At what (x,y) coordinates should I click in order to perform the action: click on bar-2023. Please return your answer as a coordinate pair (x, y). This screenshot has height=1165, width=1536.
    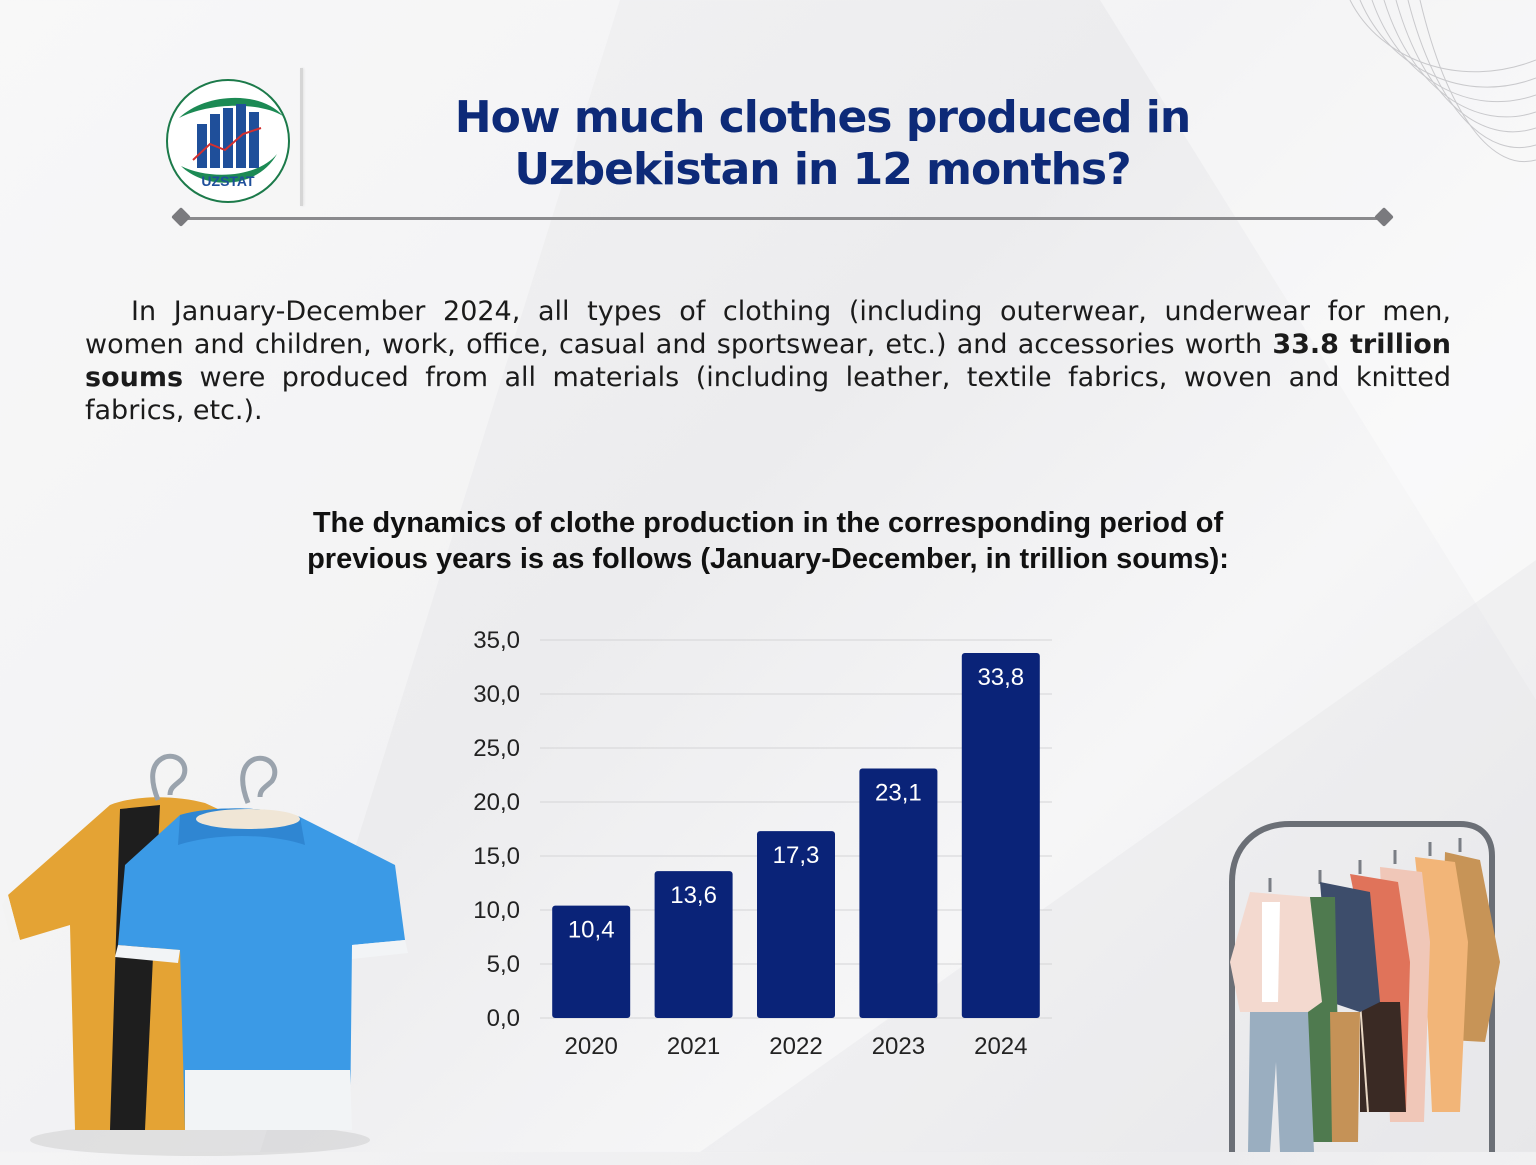
    Looking at the image, I should click on (898, 893).